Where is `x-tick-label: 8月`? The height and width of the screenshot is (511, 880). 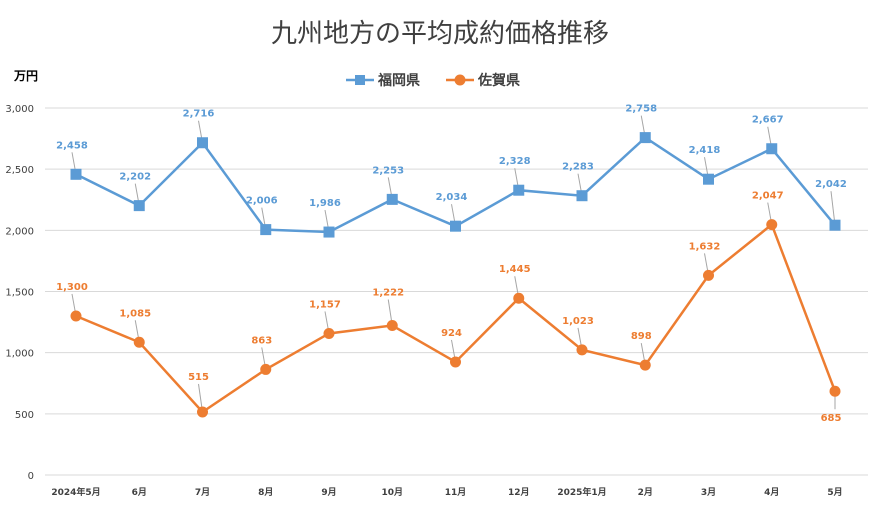
x-tick-label: 8月 is located at coordinates (265, 492).